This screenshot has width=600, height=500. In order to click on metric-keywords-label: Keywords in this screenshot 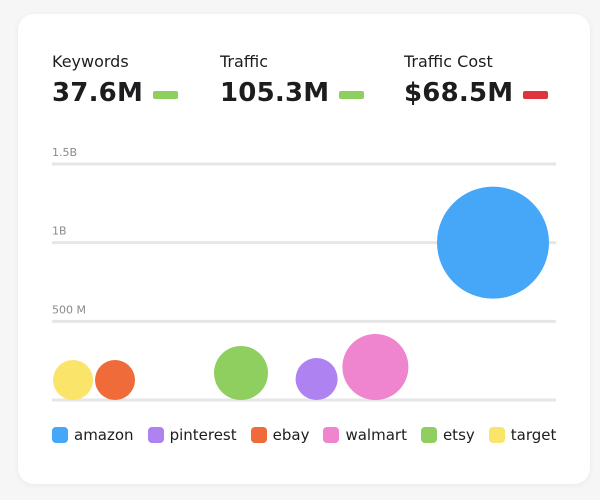, I will do `click(90, 61)`.